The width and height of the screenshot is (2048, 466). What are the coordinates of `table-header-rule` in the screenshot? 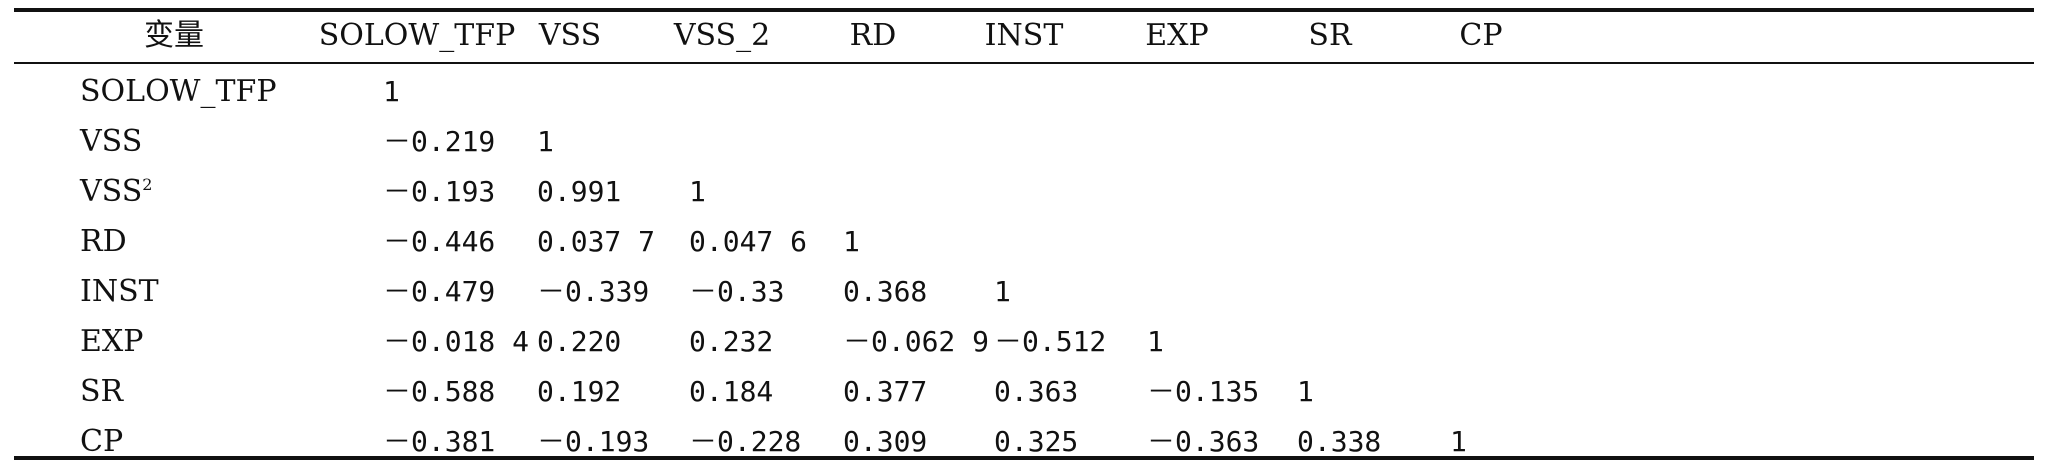 It's located at (1024, 63).